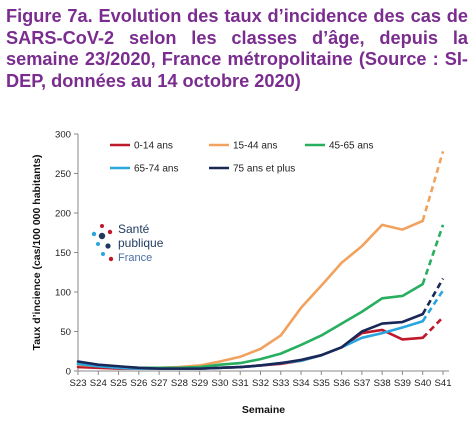  I want to click on x-tick-label: S40, so click(422, 383).